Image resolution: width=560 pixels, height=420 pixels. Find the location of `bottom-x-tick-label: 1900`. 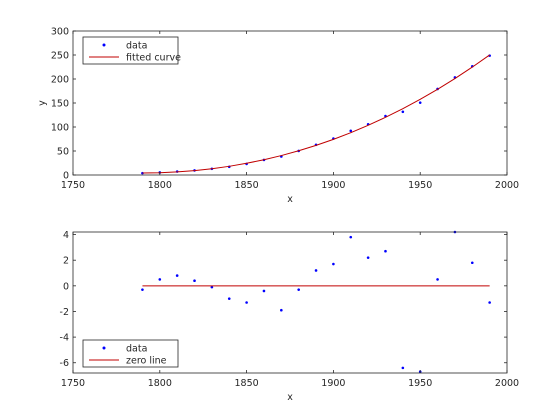

bottom-x-tick-label: 1900 is located at coordinates (333, 383).